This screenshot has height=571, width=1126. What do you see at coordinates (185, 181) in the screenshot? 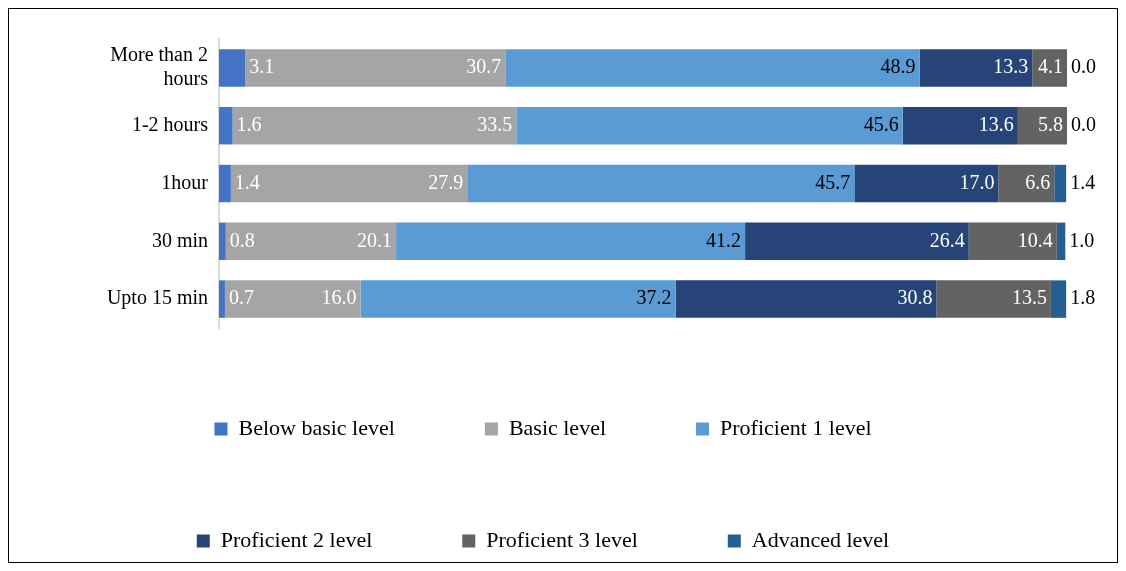
I see `y-tick-label: 1hour` at bounding box center [185, 181].